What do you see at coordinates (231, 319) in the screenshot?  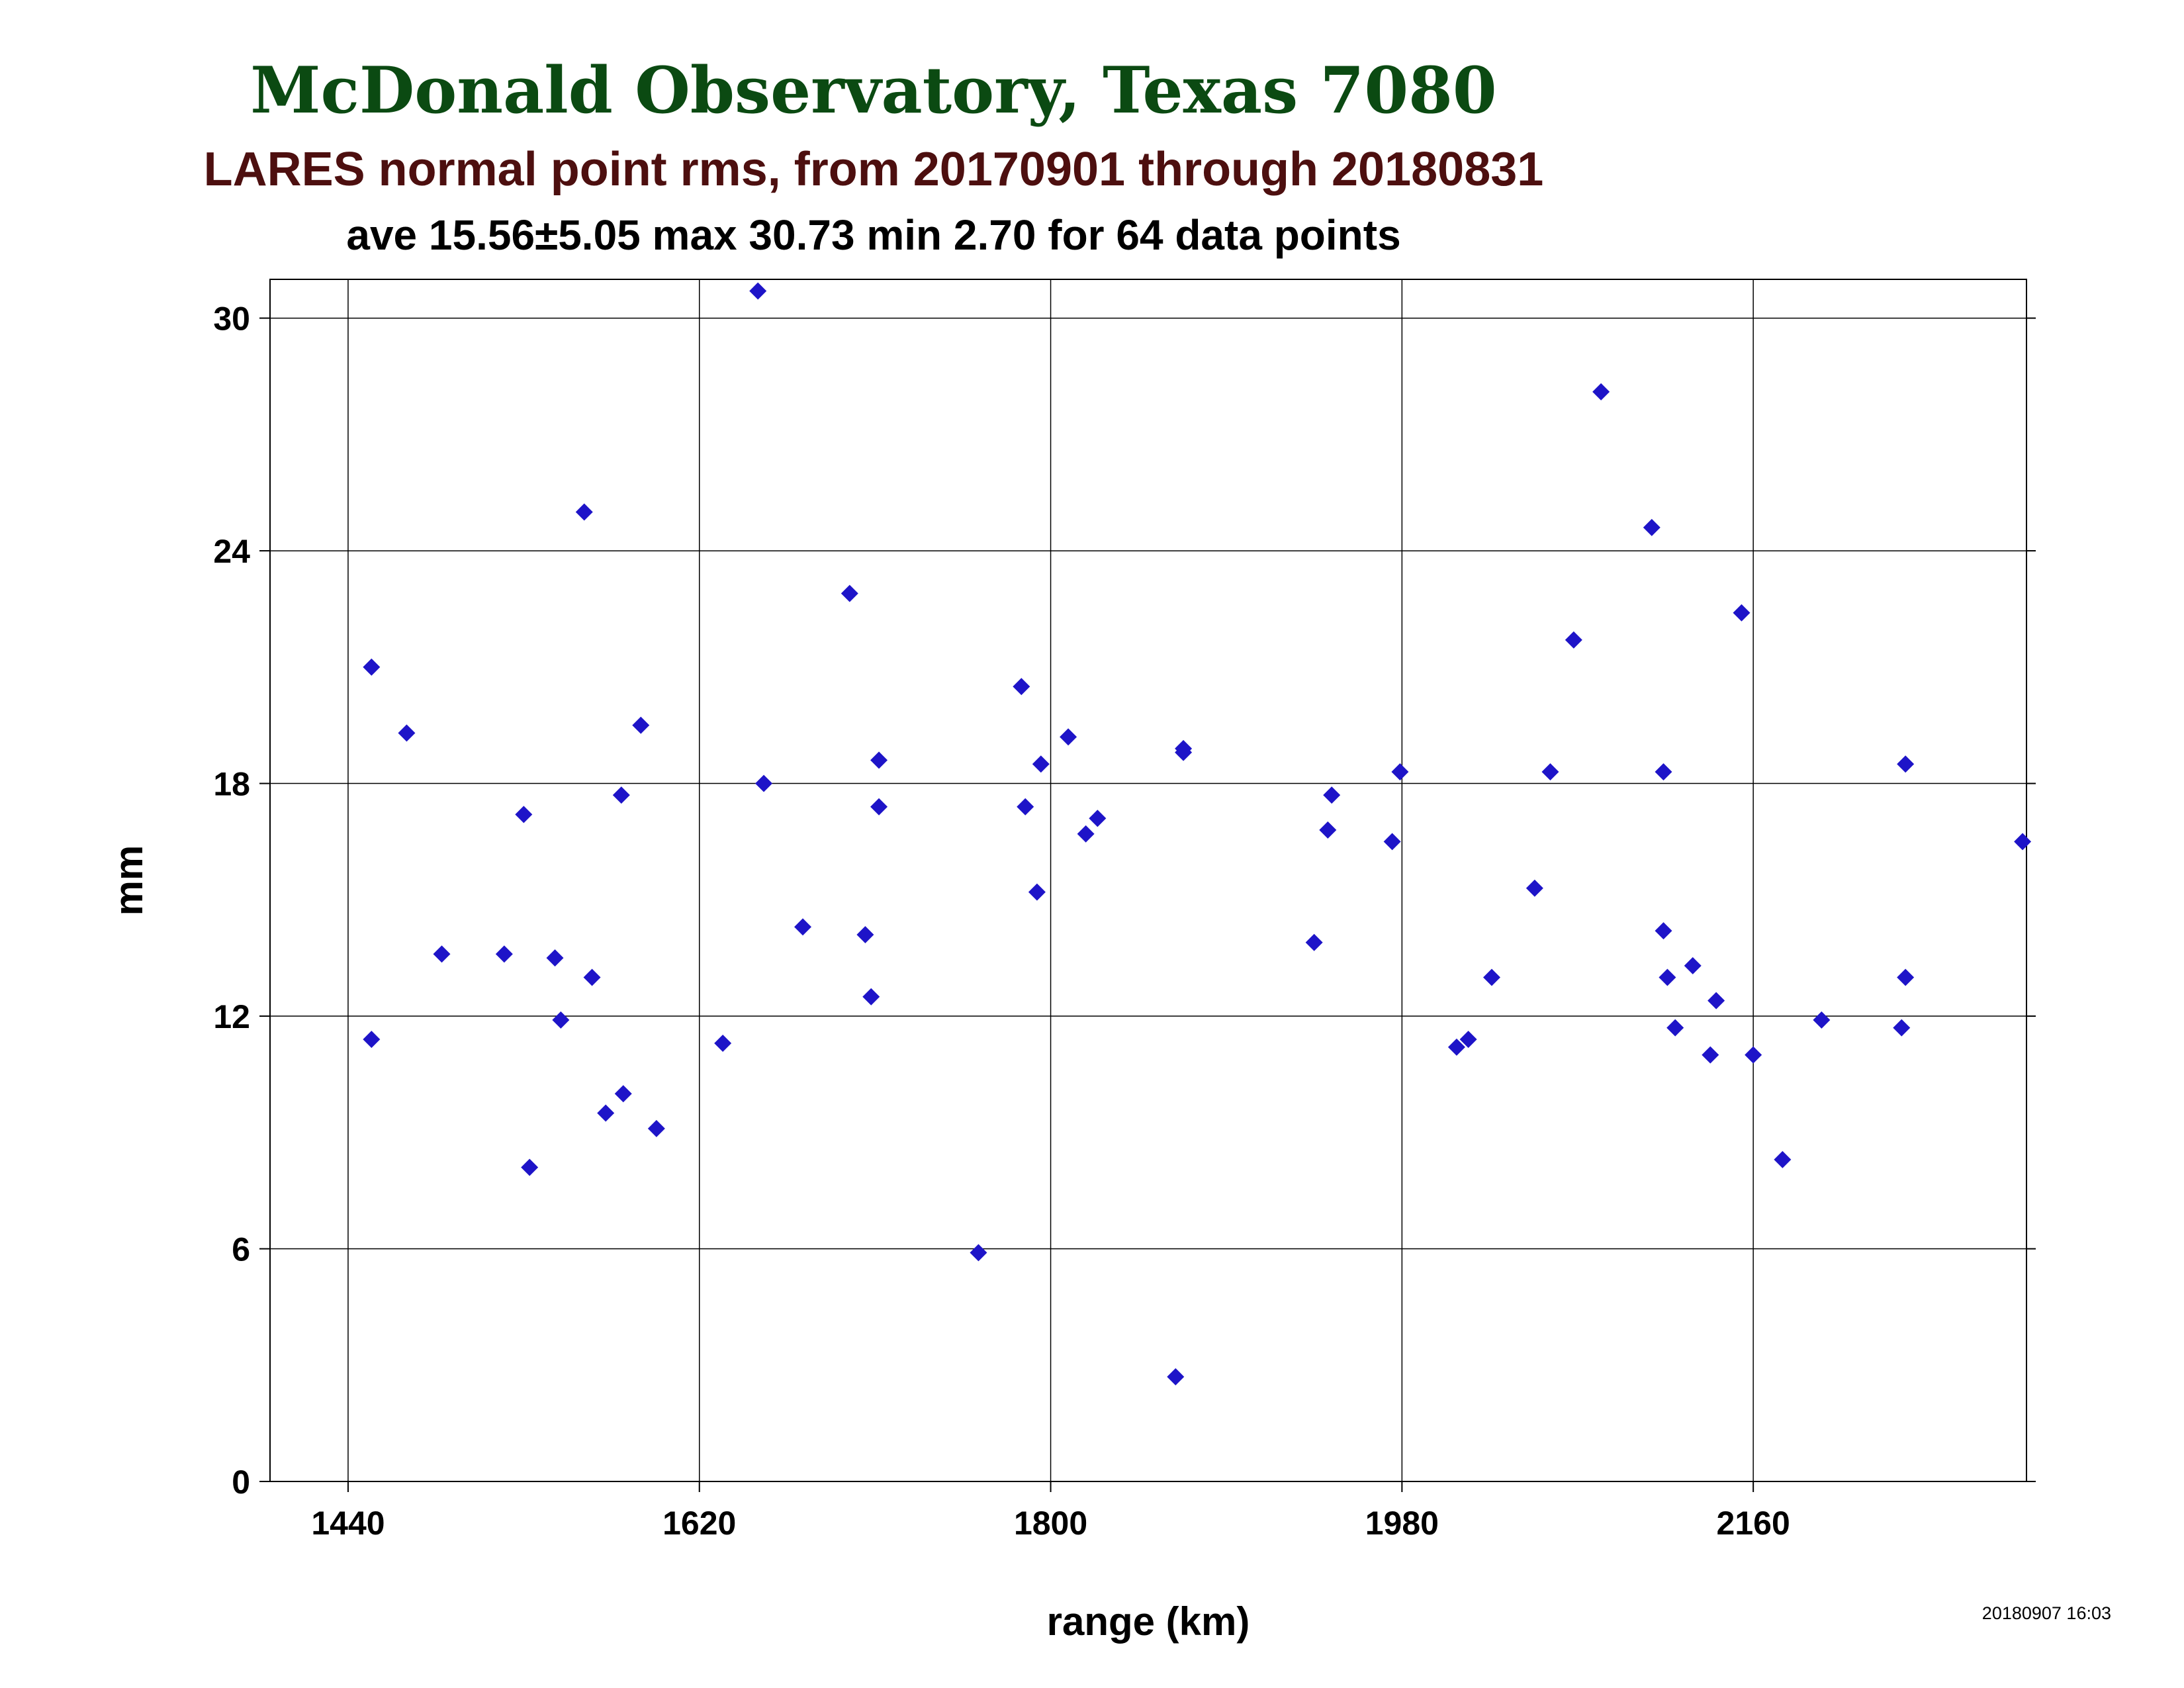 I see `y-tick-label: 30` at bounding box center [231, 319].